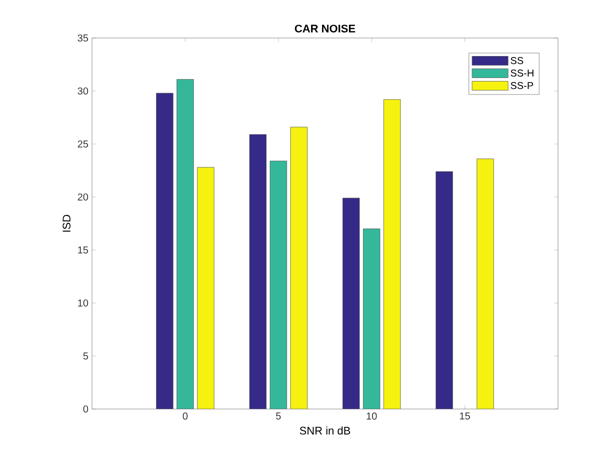 This screenshot has height=459, width=615. I want to click on x-tick-label: 15, so click(465, 416).